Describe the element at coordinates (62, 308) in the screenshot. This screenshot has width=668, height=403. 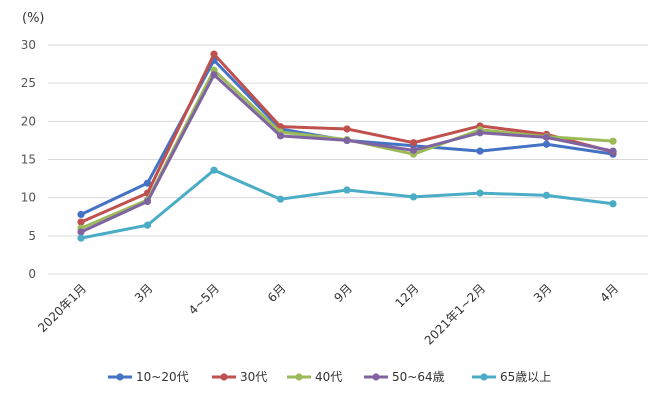
I see `x-tick-label: 2020年1月` at that location.